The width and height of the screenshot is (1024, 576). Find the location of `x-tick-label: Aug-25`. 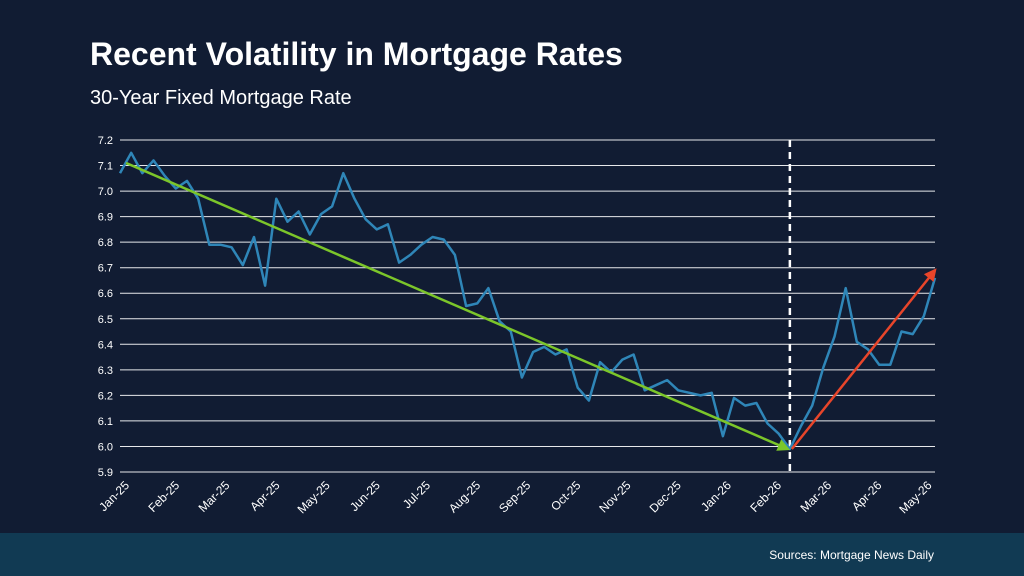

x-tick-label: Aug-25 is located at coordinates (464, 496).